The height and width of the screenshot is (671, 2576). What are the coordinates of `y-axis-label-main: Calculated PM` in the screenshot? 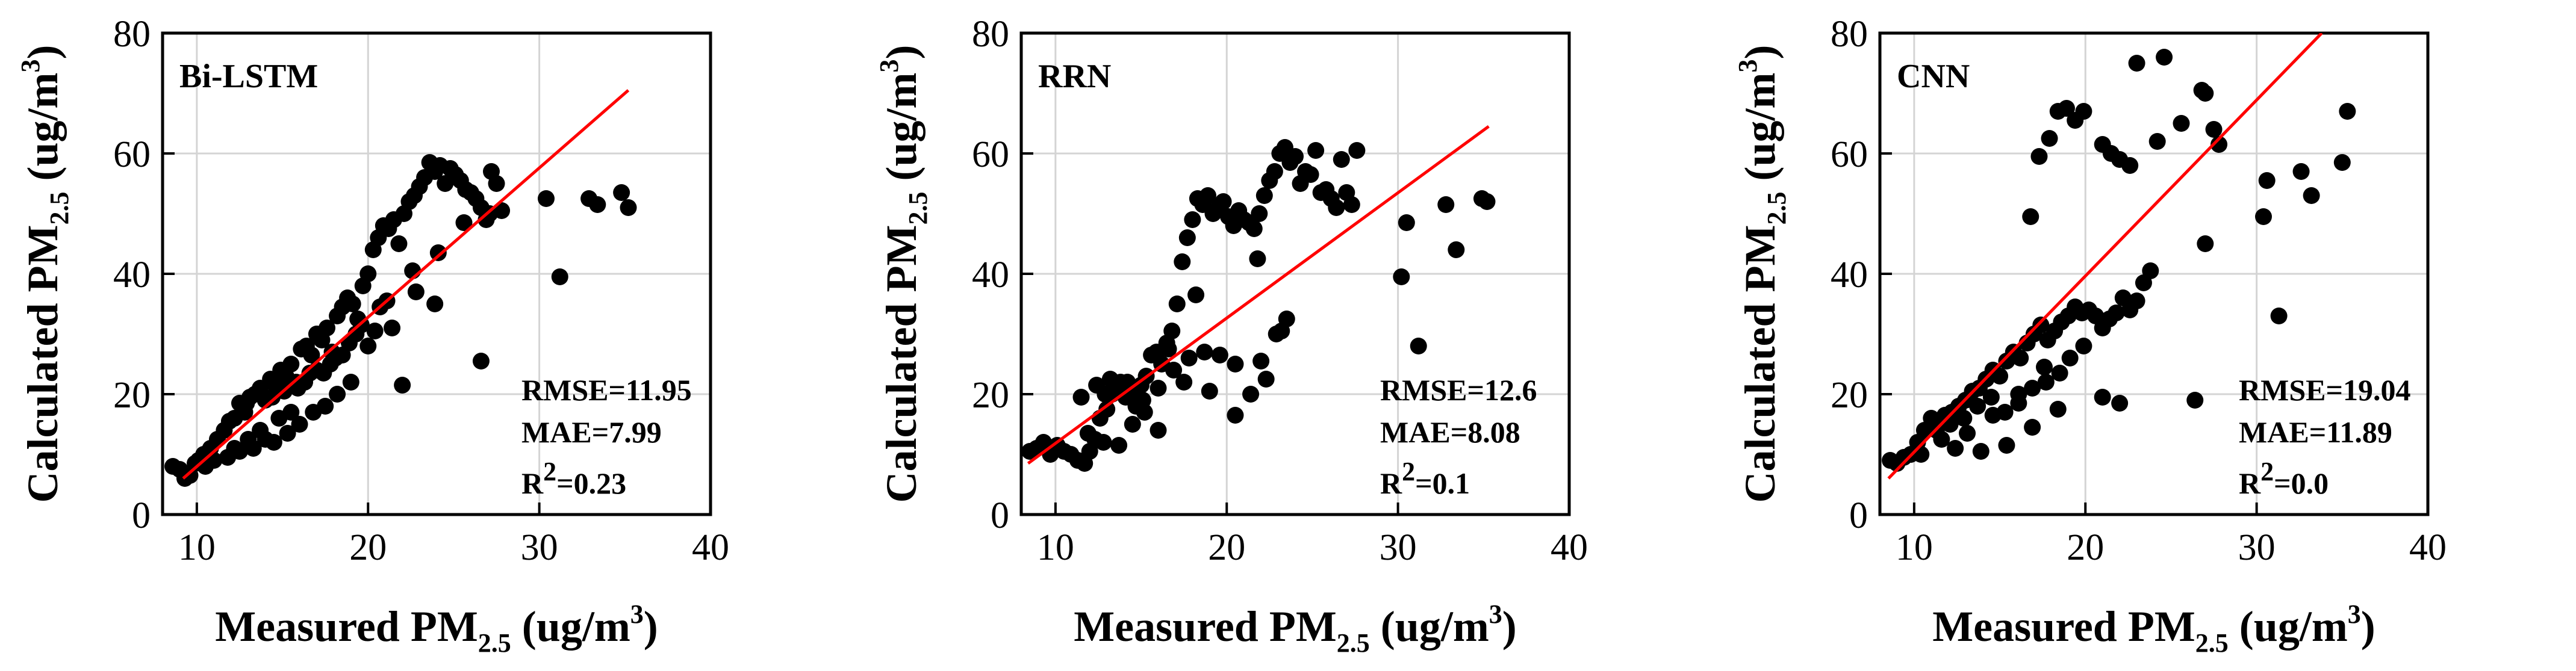 It's located at (902, 364).